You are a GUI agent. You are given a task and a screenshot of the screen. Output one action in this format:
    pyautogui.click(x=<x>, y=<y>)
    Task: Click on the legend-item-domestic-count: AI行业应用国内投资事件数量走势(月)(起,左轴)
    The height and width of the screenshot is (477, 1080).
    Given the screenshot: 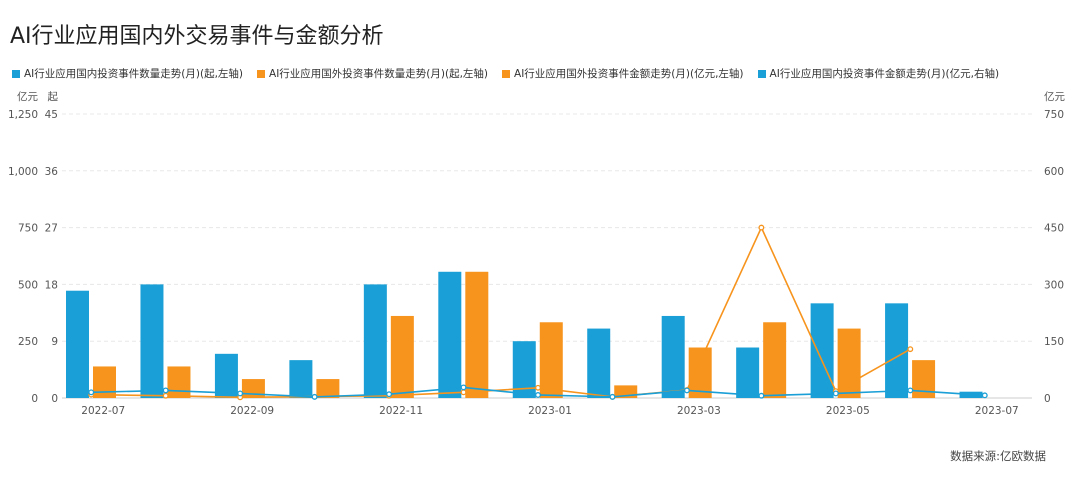 What is the action you would take?
    pyautogui.click(x=127, y=73)
    